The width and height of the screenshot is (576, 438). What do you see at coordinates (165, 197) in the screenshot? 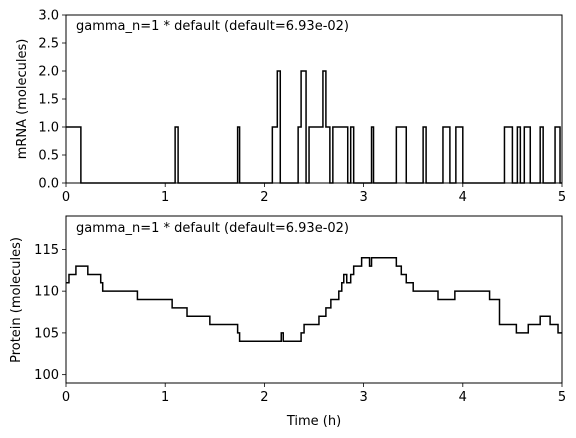
I see `mrna-x-tick-label: 1` at bounding box center [165, 197].